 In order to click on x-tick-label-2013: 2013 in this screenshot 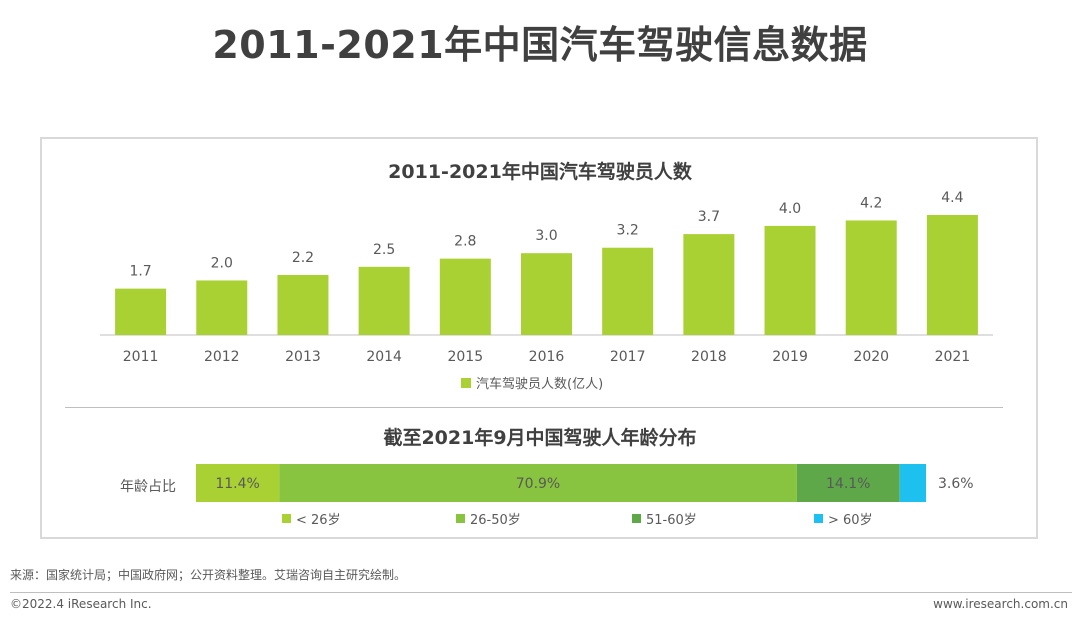, I will do `click(303, 357)`.